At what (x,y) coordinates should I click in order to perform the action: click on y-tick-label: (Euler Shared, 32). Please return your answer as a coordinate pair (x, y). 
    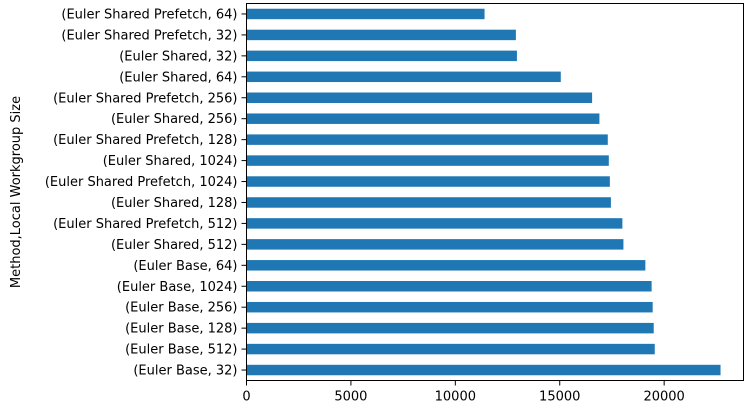
    Looking at the image, I should click on (178, 56).